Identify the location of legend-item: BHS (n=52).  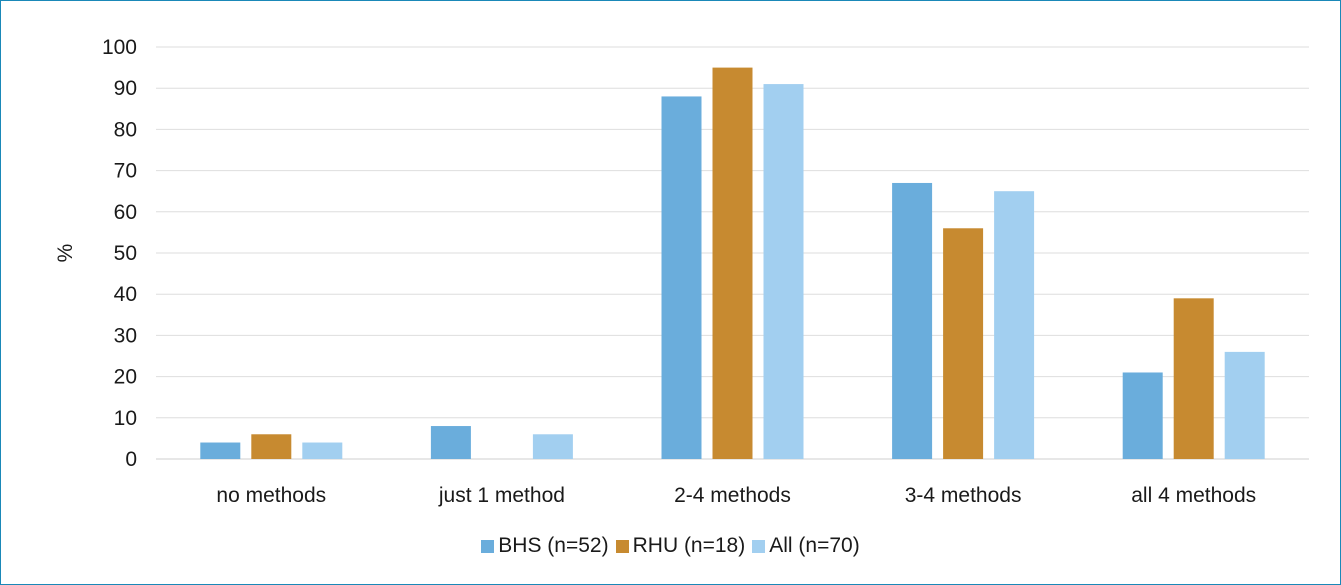
(545, 546).